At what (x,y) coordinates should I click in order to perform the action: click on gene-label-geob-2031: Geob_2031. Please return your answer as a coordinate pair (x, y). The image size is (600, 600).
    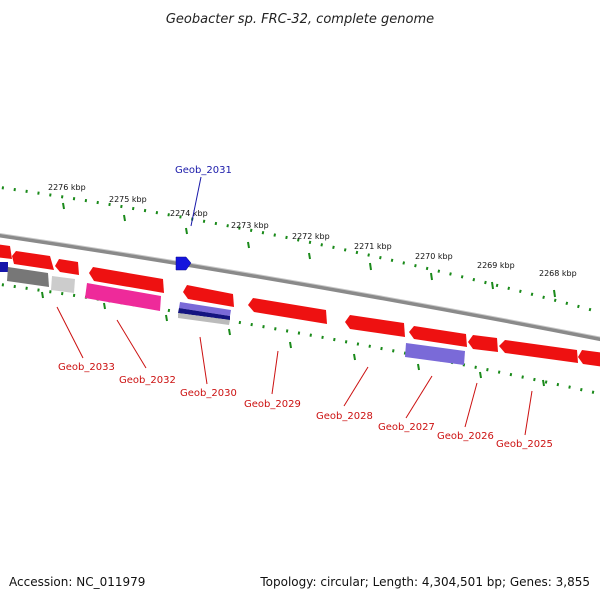
    Looking at the image, I should click on (203, 170).